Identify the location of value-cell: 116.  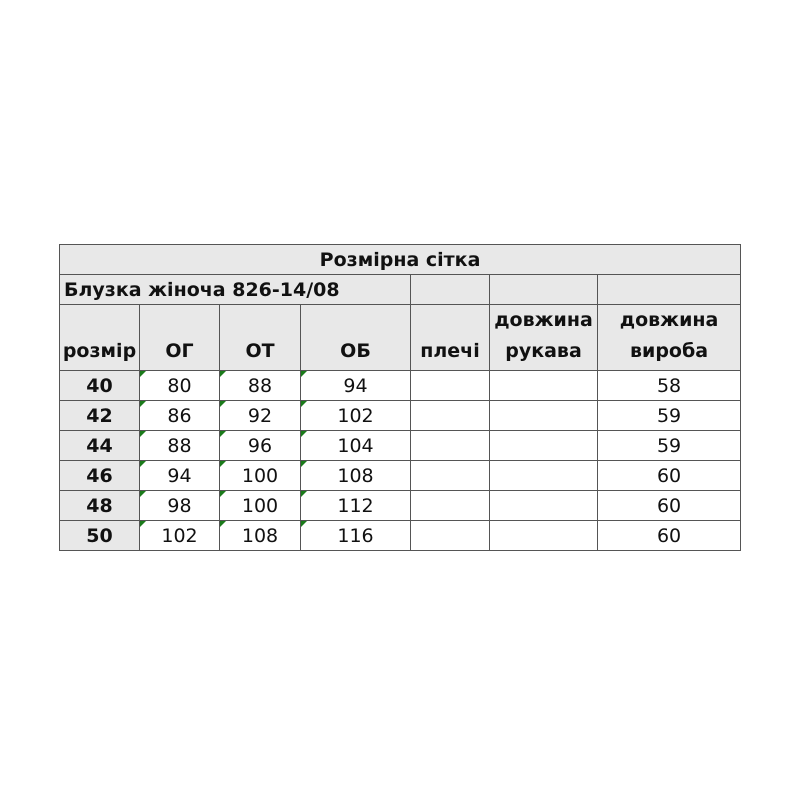
(355, 535).